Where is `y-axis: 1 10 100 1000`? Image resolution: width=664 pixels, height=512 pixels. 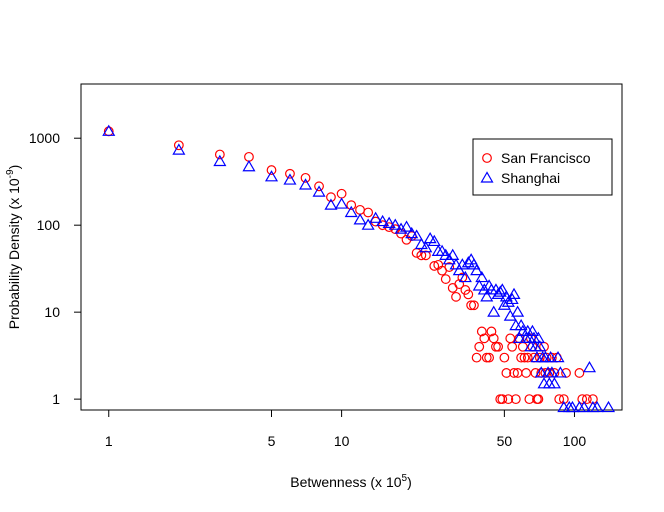 y-axis: 1 10 100 1000 is located at coordinates (55, 268).